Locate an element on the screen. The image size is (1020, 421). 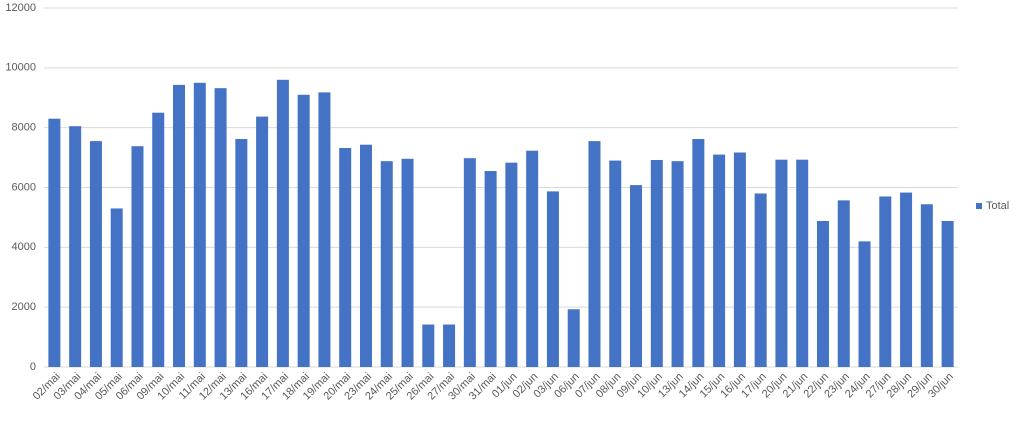
y-tick-label: 6000 is located at coordinates (24, 187).